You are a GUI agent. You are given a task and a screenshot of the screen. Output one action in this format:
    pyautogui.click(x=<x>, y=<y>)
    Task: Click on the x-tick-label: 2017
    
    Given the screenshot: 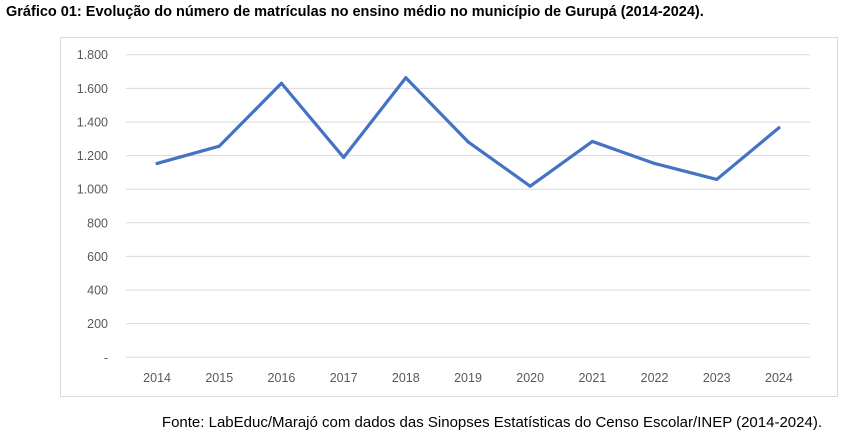 What is the action you would take?
    pyautogui.click(x=344, y=378)
    